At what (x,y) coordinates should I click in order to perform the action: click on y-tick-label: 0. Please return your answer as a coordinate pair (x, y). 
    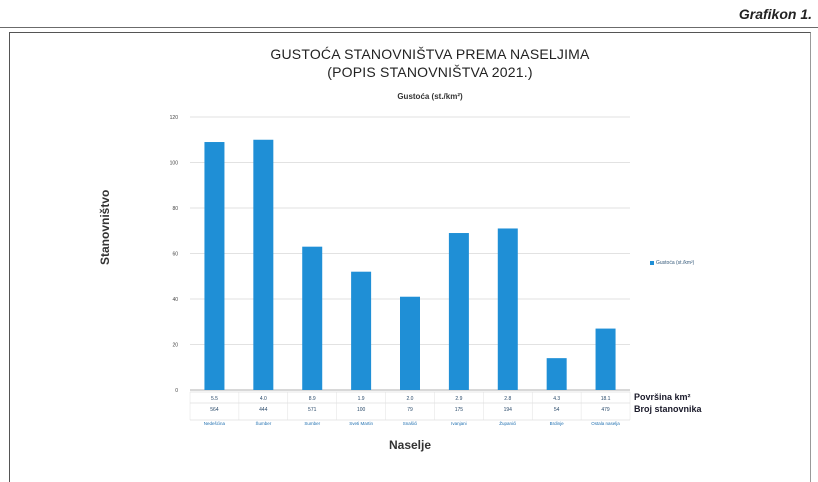
    Looking at the image, I should click on (176, 391).